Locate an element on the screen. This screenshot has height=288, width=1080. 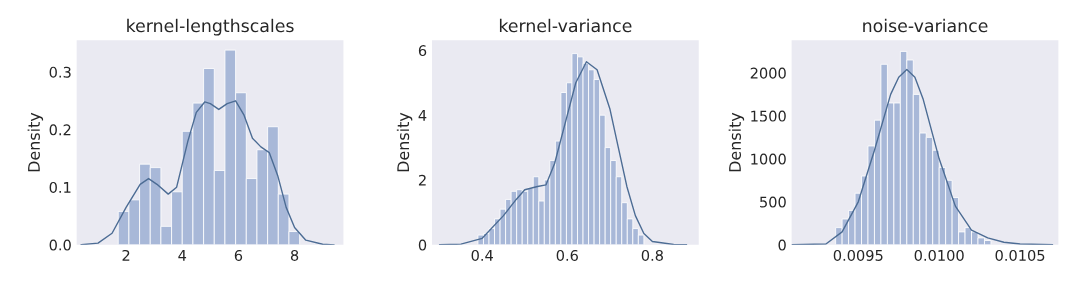
x-tick-label: 6 is located at coordinates (238, 255).